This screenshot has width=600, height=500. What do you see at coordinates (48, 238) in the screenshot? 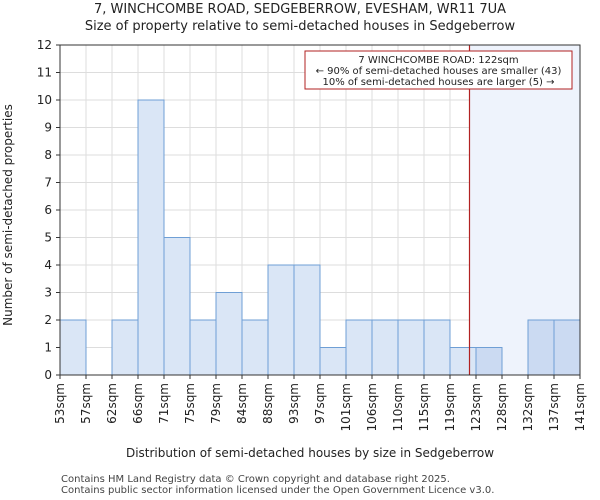
I see `y-tick-label: 5` at bounding box center [48, 238].